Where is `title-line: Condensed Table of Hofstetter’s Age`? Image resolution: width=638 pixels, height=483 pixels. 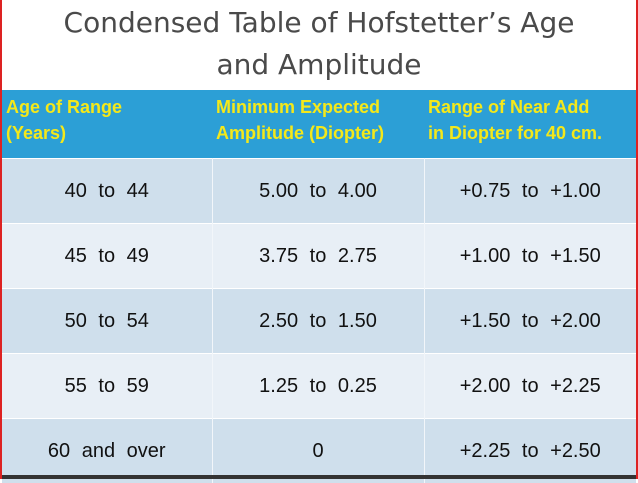 title-line: Condensed Table of Hofstetter’s Age is located at coordinates (319, 23).